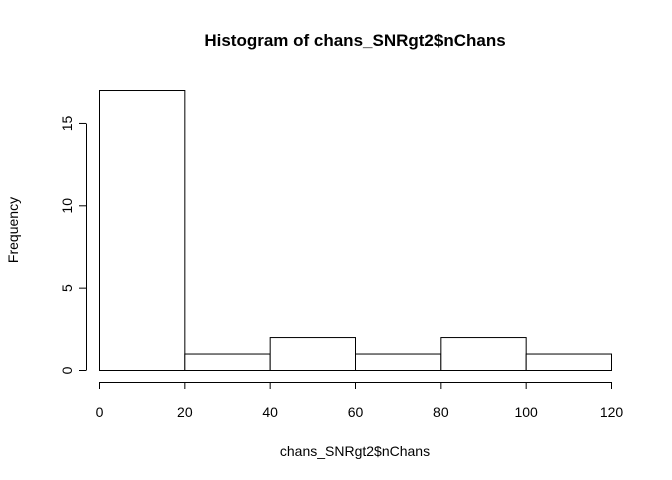  Describe the element at coordinates (356, 412) in the screenshot. I see `x-tick-label-3: 60` at that location.